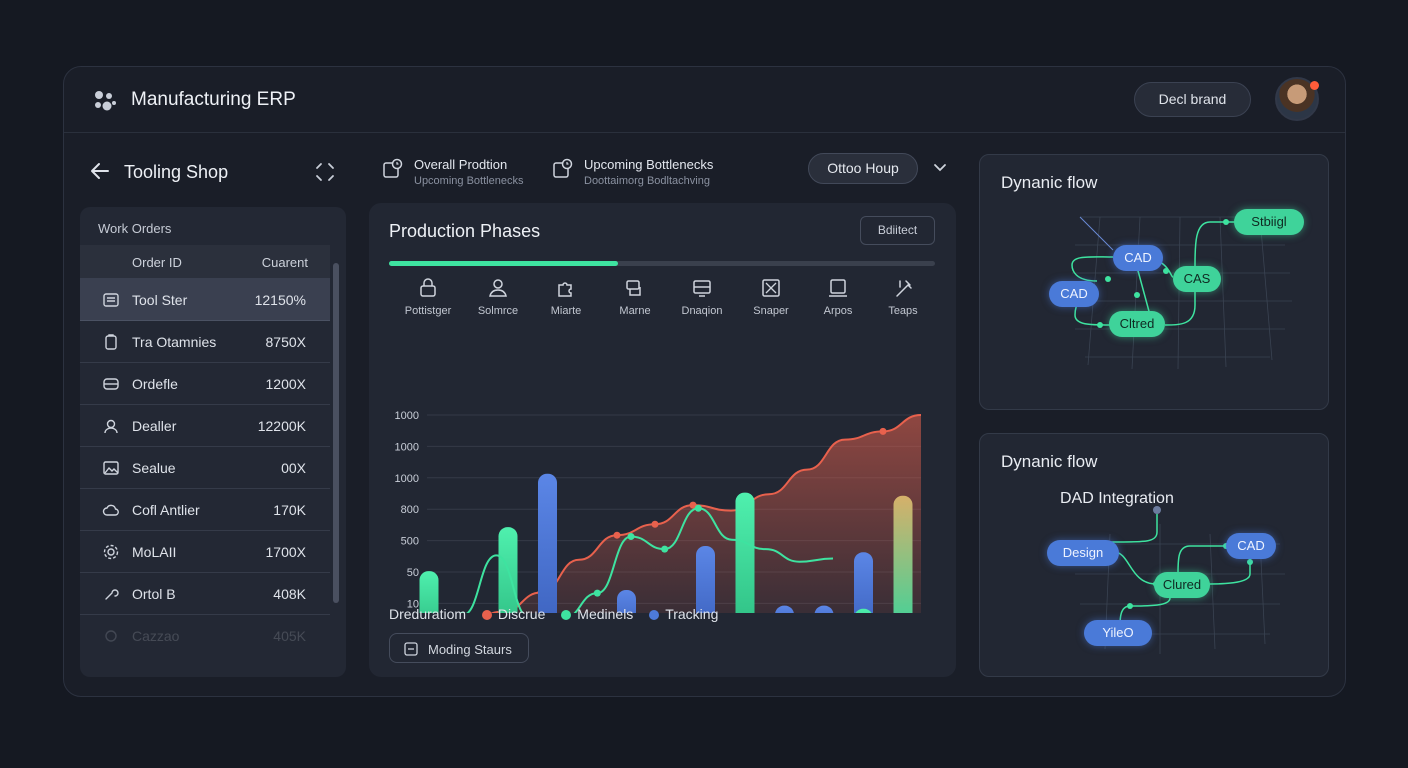  I want to click on production-action-button: Bdiitect, so click(897, 230).